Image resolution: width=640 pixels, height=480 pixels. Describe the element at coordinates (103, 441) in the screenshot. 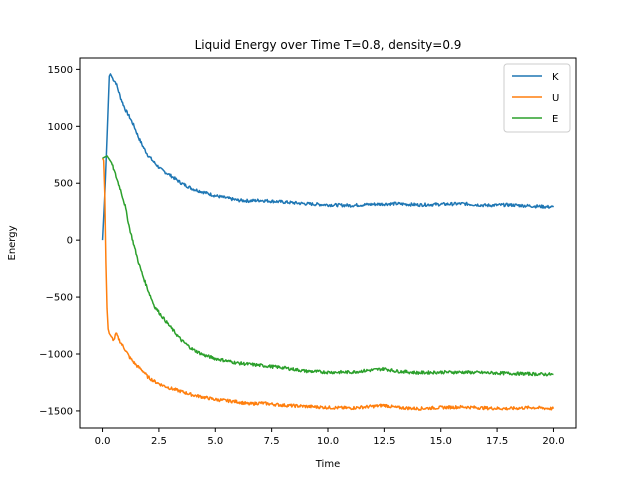

I see `x-tick-label: 0.0` at that location.